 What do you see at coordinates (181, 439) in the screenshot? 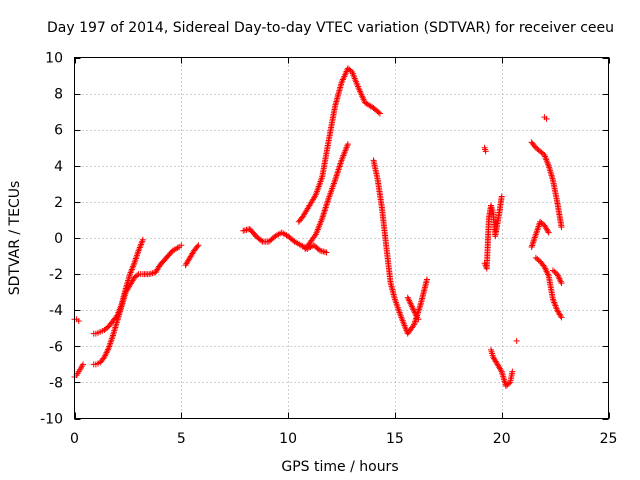
I see `x-tick-label: 5` at bounding box center [181, 439].